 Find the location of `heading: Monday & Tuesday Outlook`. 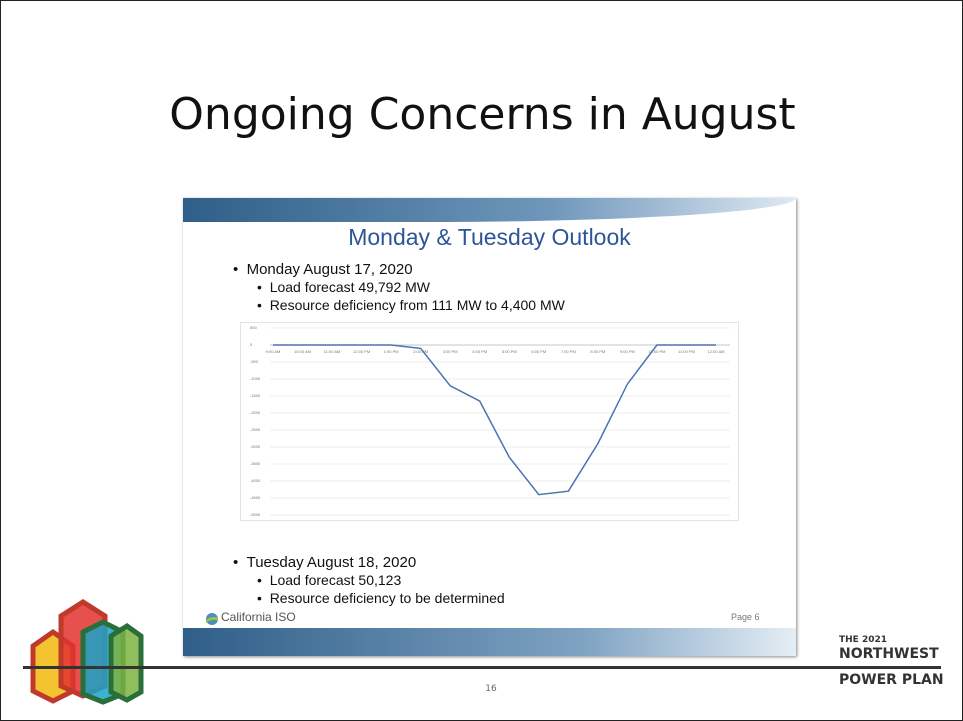

heading: Monday & Tuesday Outlook is located at coordinates (489, 237).